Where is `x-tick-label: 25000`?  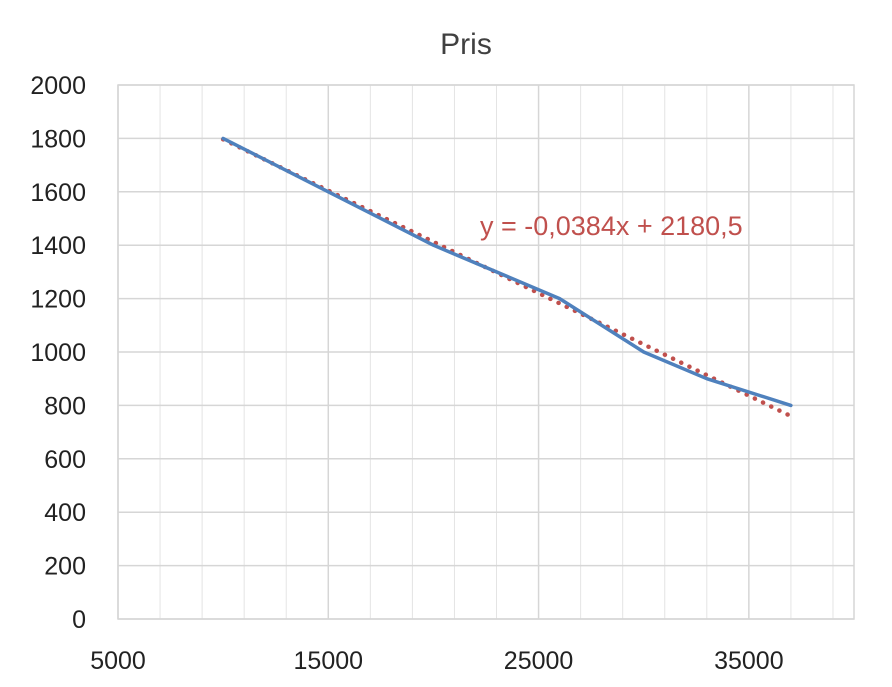
x-tick-label: 25000 is located at coordinates (539, 661).